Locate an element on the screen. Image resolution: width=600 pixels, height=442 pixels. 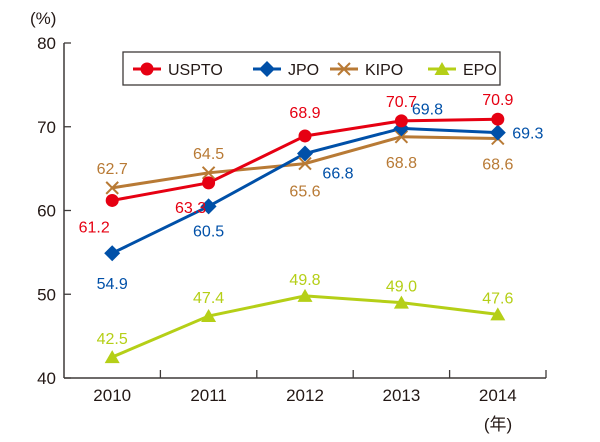
data-label-jpo: 69.3 is located at coordinates (527, 134).